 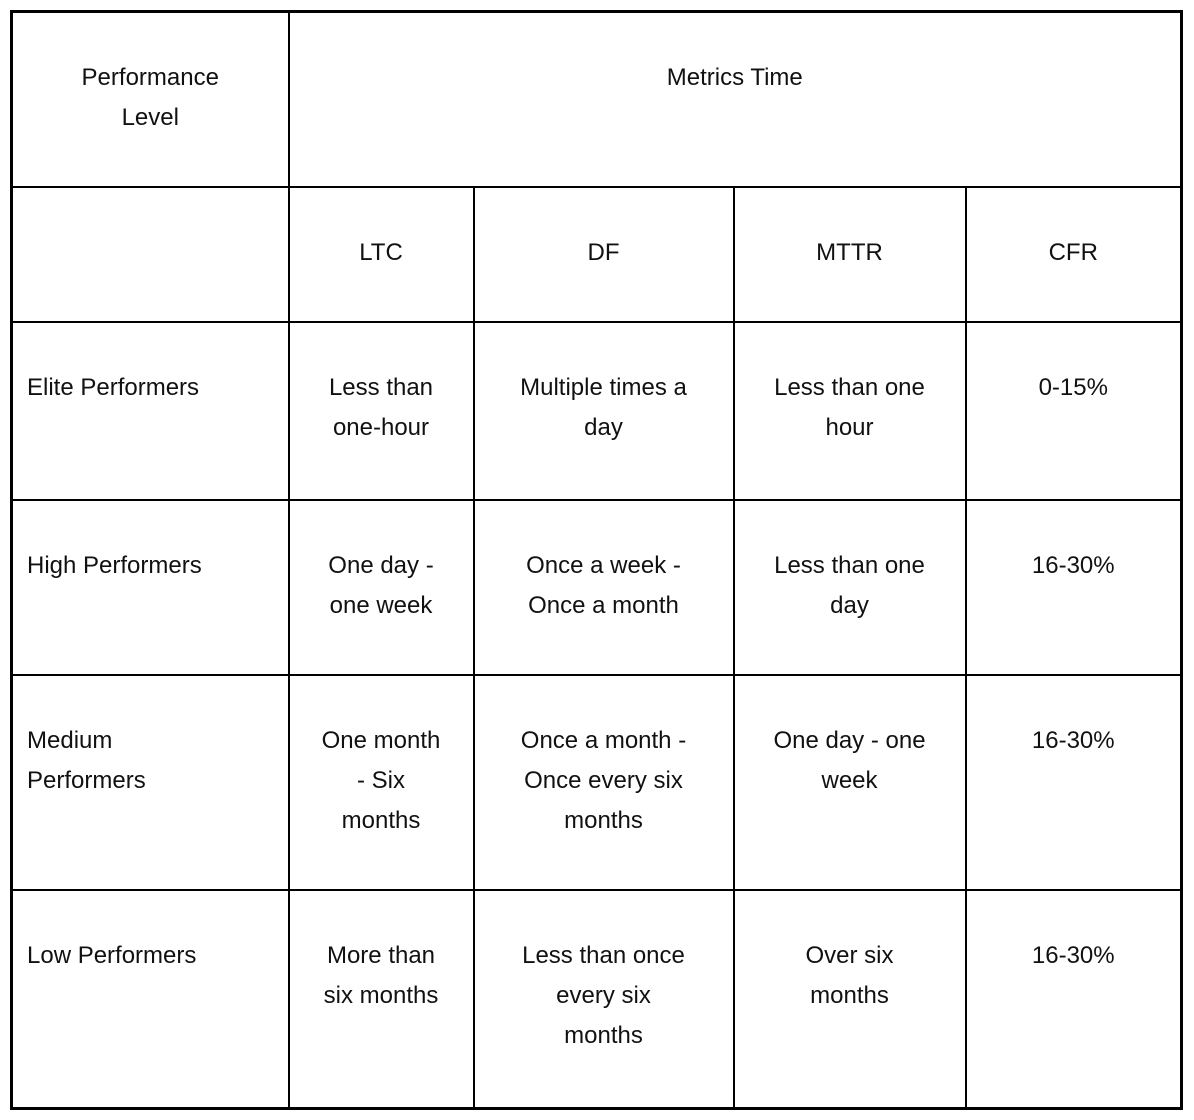 I want to click on performance-level-header: Performance Level, so click(x=150, y=99).